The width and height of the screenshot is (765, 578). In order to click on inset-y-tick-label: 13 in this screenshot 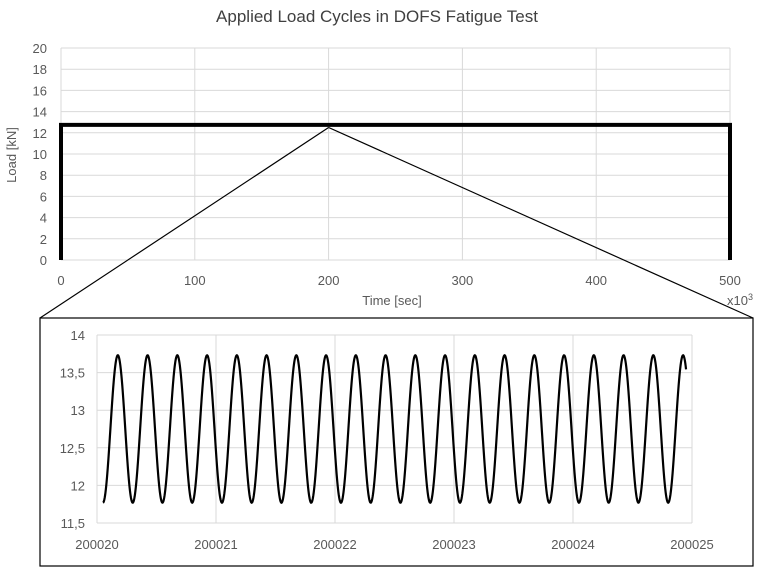, I will do `click(78, 410)`.